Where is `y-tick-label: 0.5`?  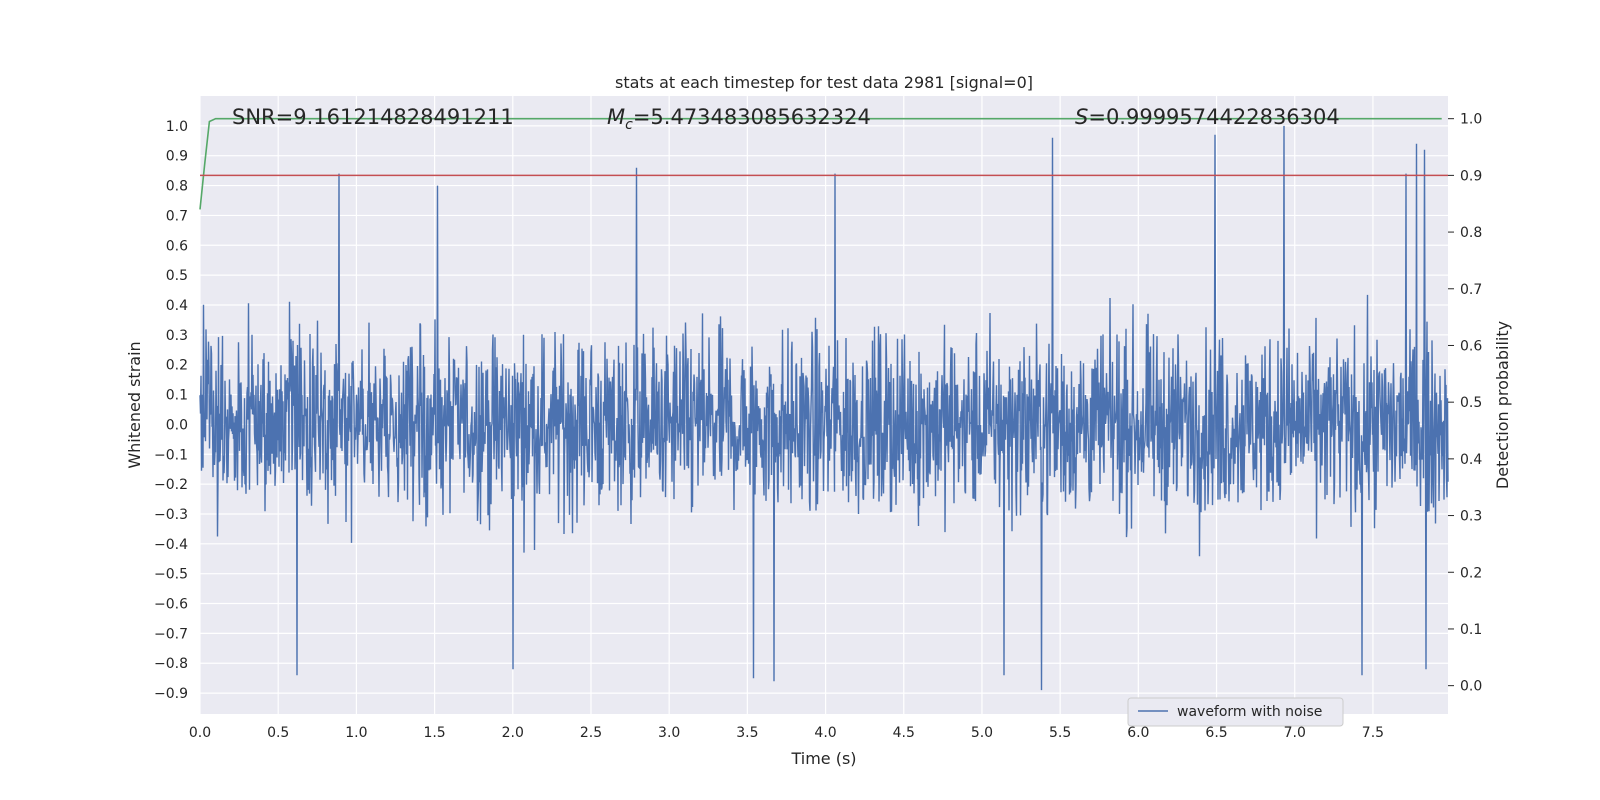
y-tick-label: 0.5 is located at coordinates (177, 276).